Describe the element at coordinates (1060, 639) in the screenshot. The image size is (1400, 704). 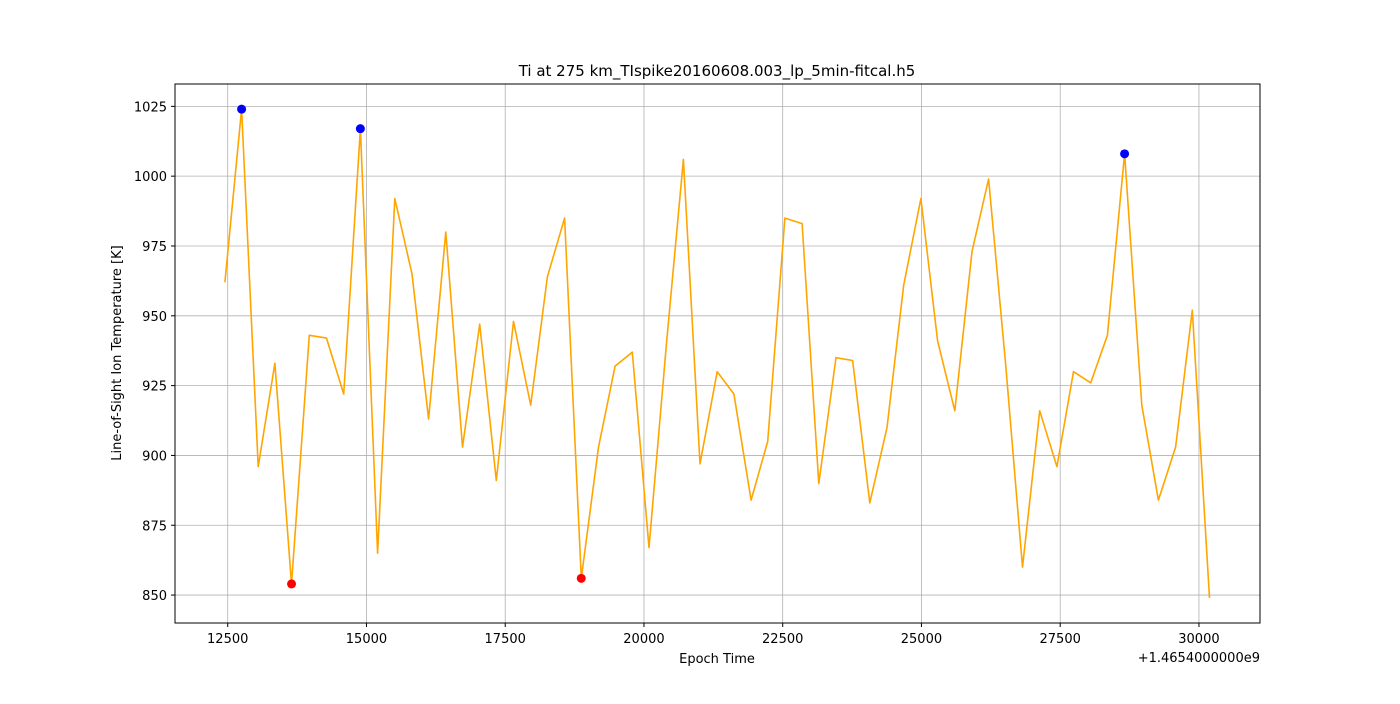
I see `x-tick-label: 27500` at that location.